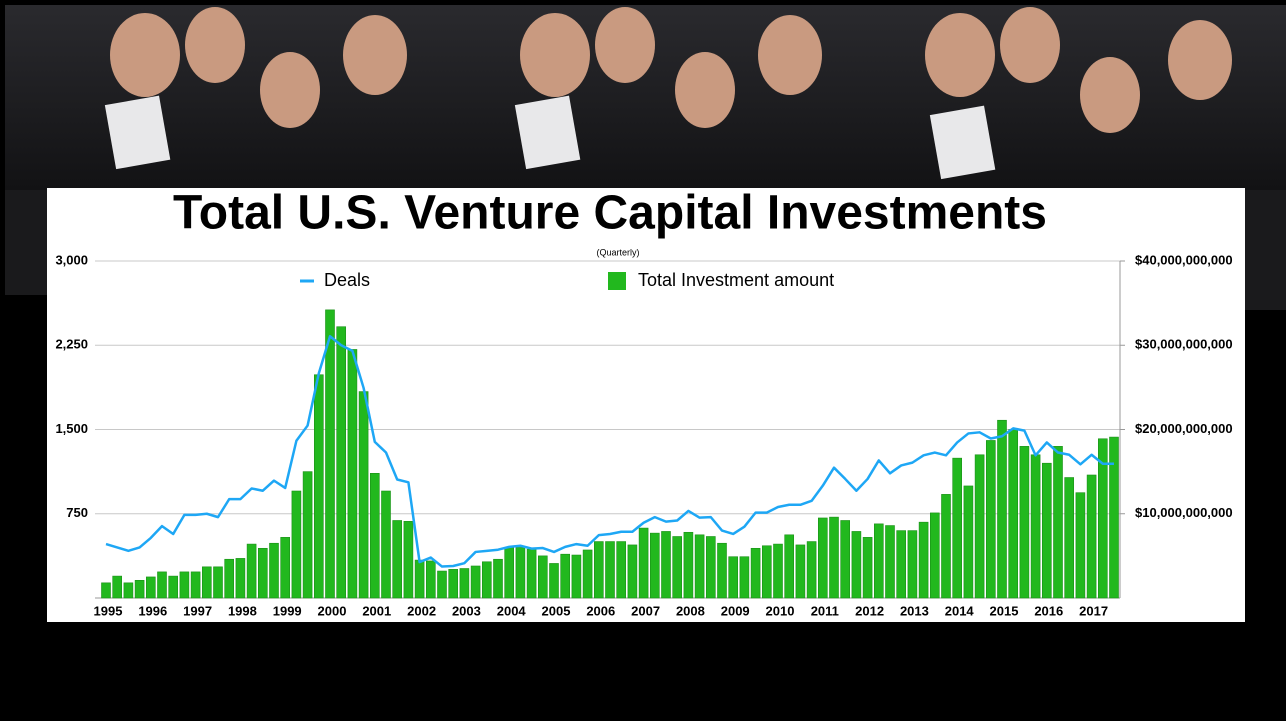 Image resolution: width=1286 pixels, height=721 pixels. I want to click on x-tick-label: 1995, so click(108, 610).